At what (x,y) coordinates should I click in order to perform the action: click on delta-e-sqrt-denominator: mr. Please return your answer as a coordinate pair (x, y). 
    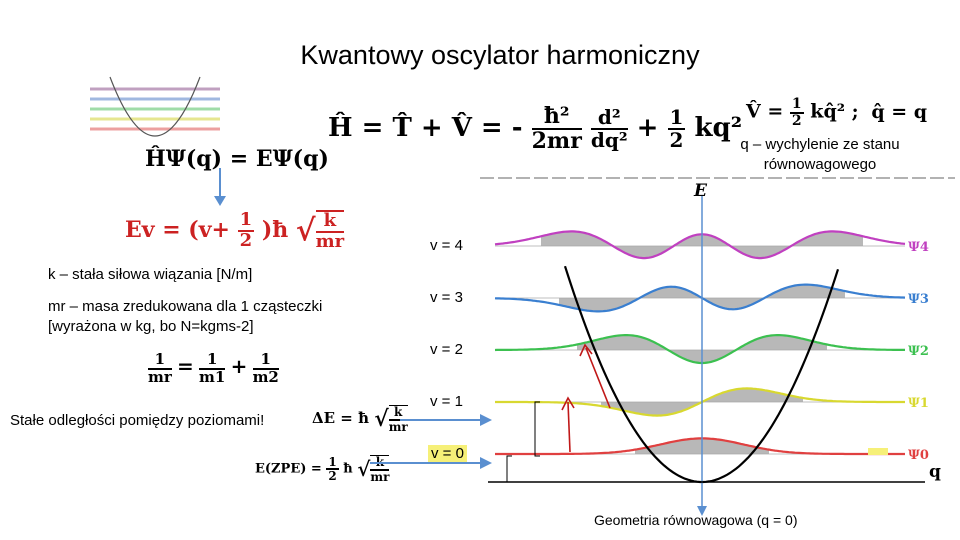
    Looking at the image, I should click on (398, 426).